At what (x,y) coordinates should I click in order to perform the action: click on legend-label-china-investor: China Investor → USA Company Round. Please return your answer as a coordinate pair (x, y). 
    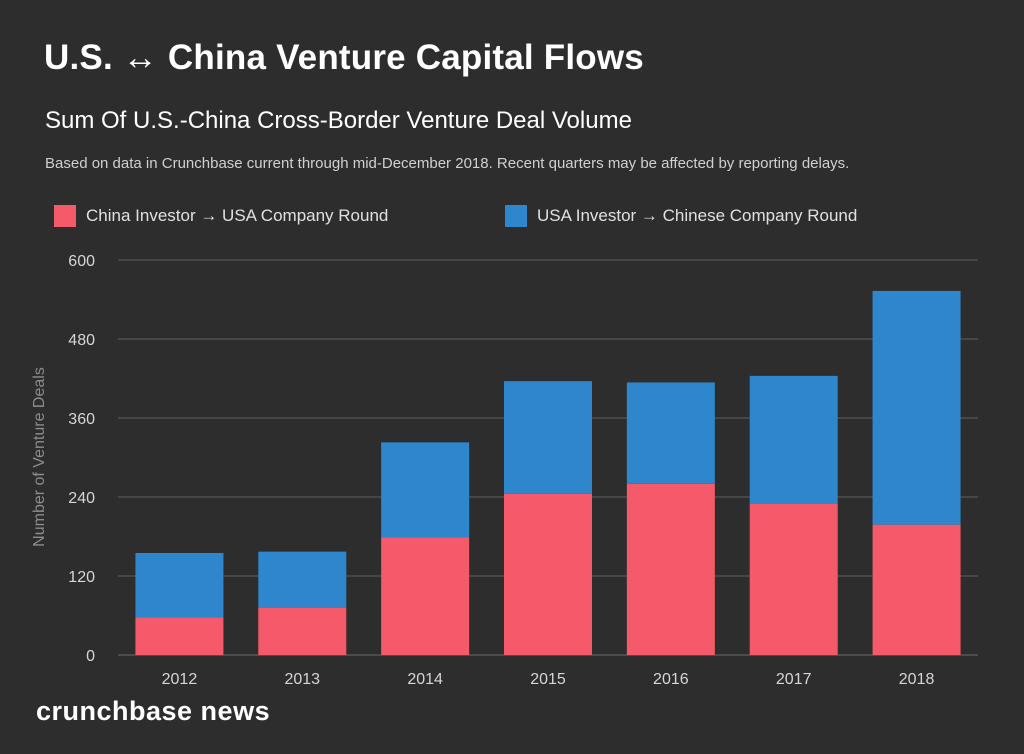
    Looking at the image, I should click on (237, 215).